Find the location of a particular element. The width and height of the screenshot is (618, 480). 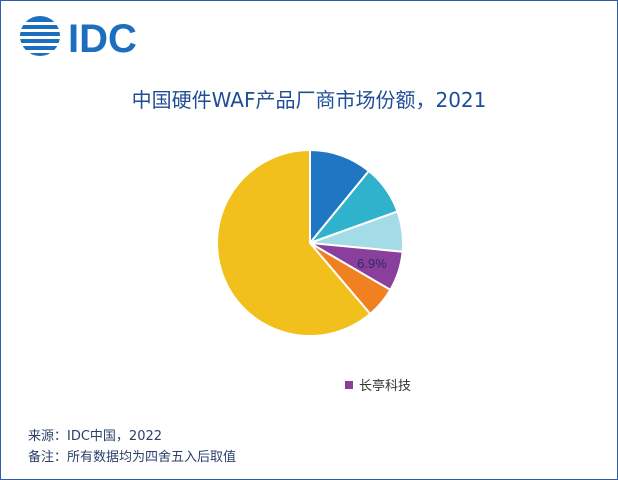

logo-text: IDC is located at coordinates (102, 37).